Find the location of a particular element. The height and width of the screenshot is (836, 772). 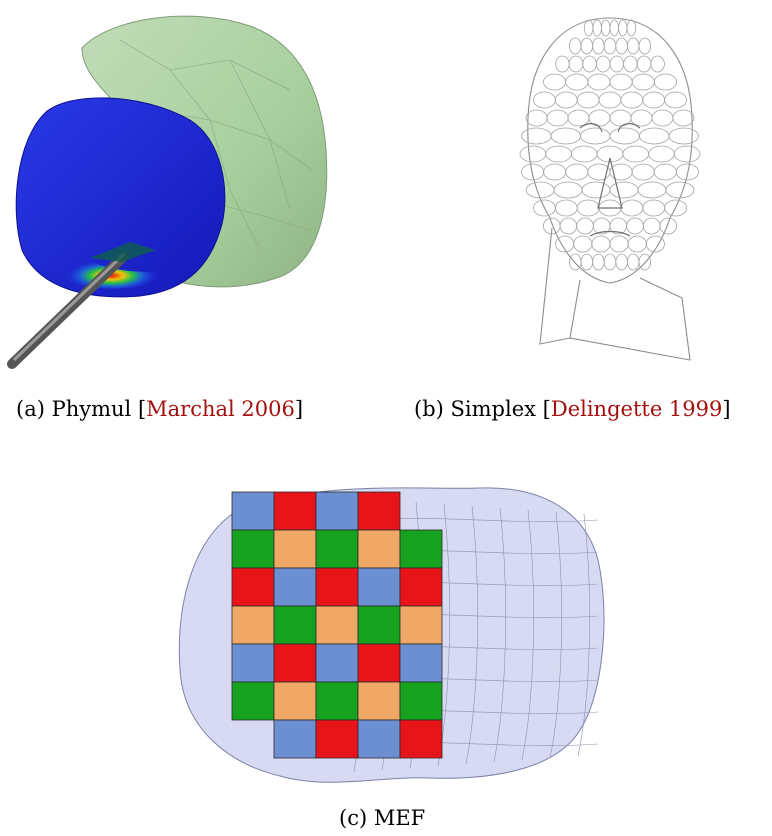

caption-b: (b) Simplex [Delingette 1999] is located at coordinates (572, 409).